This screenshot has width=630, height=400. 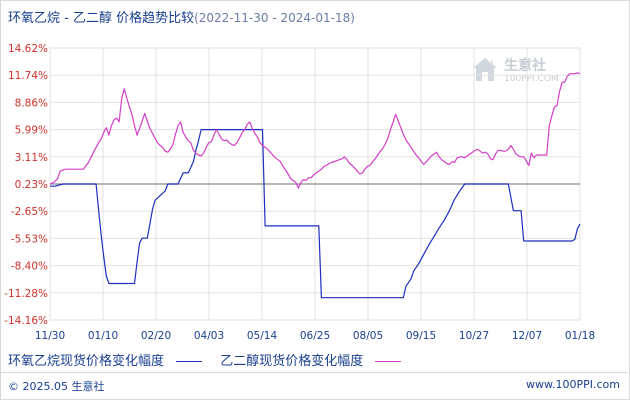 I want to click on y-tick-label: -14.16%, so click(x=26, y=321).